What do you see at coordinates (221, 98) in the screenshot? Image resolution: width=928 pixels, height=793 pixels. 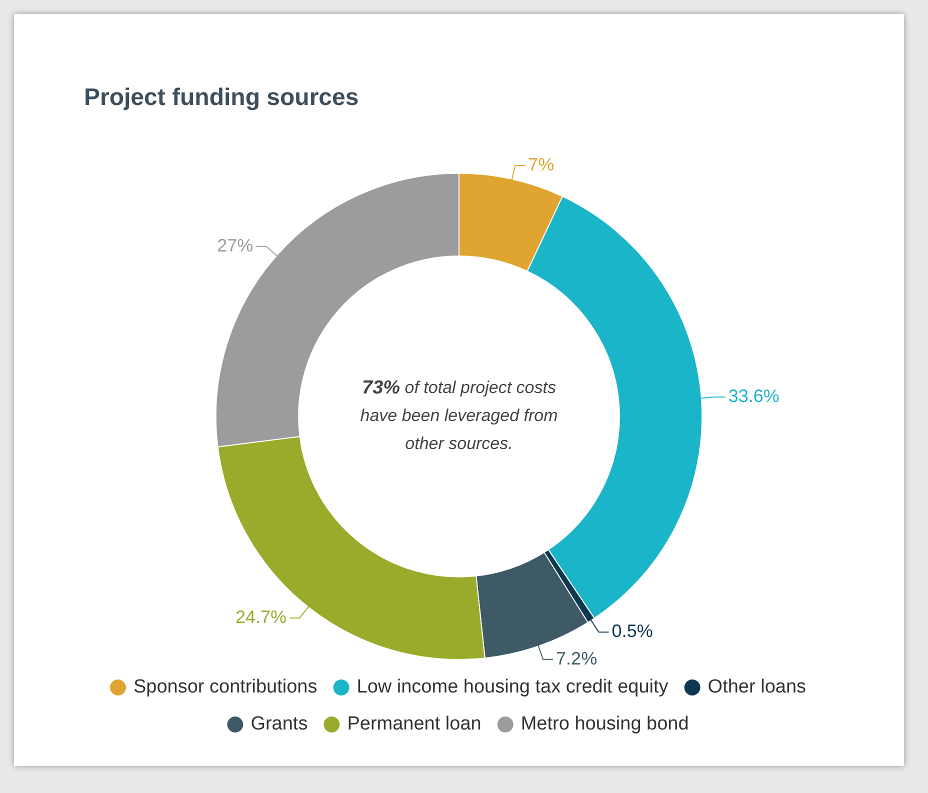 I see `chart-title: Project funding sources` at bounding box center [221, 98].